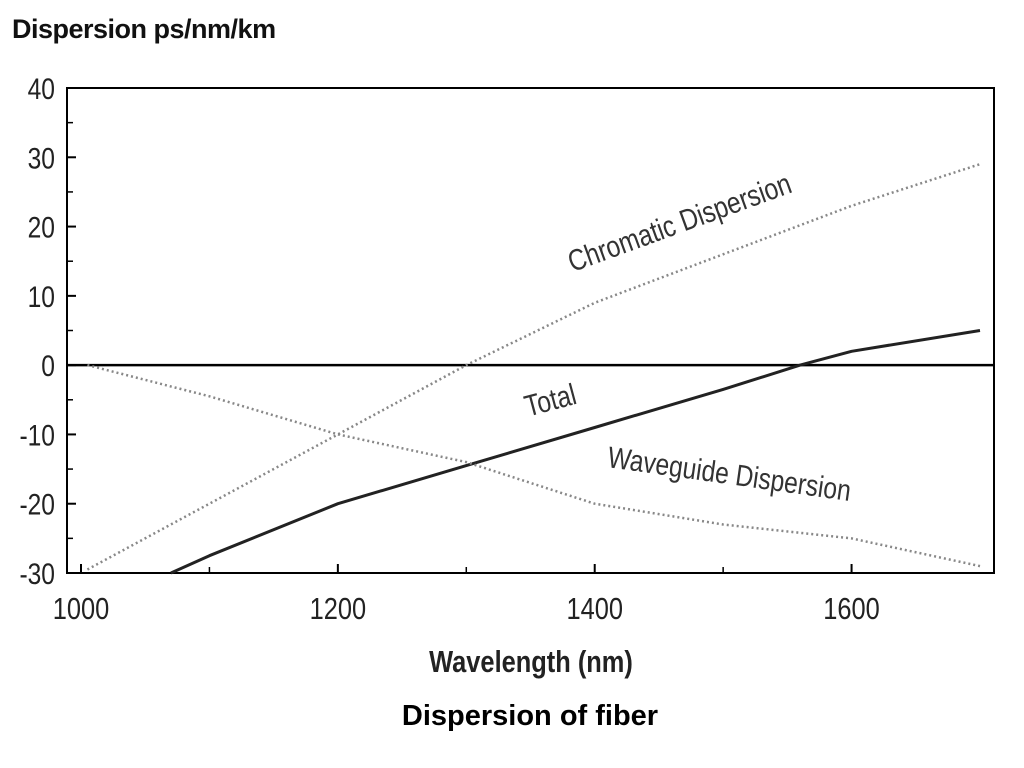 The width and height of the screenshot is (1024, 768). Describe the element at coordinates (594, 609) in the screenshot. I see `x-tick-label: 1400` at that location.